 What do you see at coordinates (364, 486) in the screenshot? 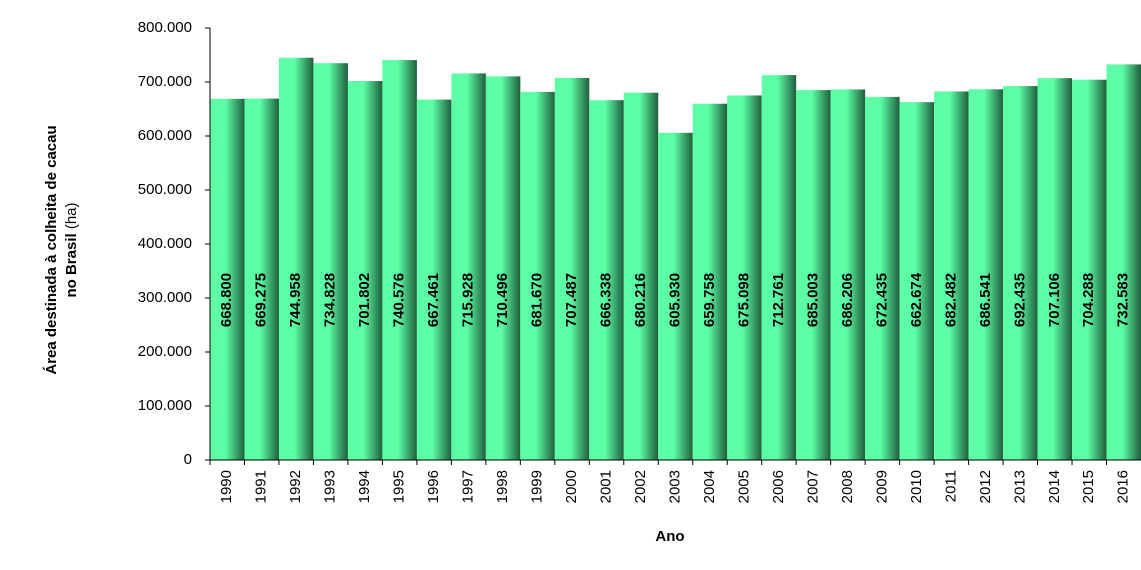
I see `x-tick-label: 1994` at bounding box center [364, 486].